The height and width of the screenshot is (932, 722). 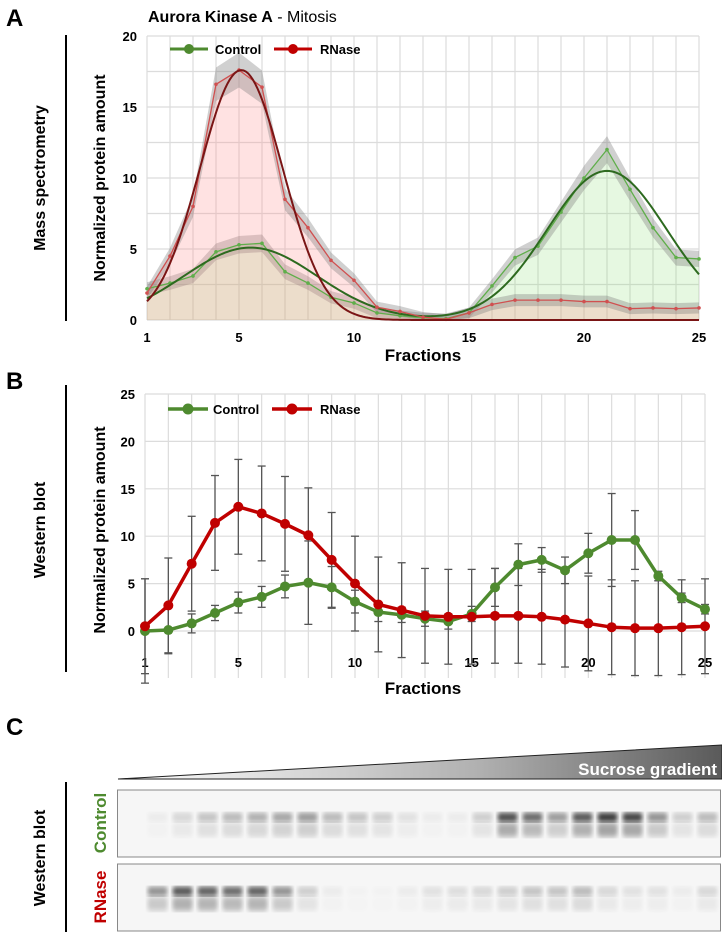 What do you see at coordinates (100, 897) in the screenshot?
I see `blot-row-label-rnase: RNase` at bounding box center [100, 897].